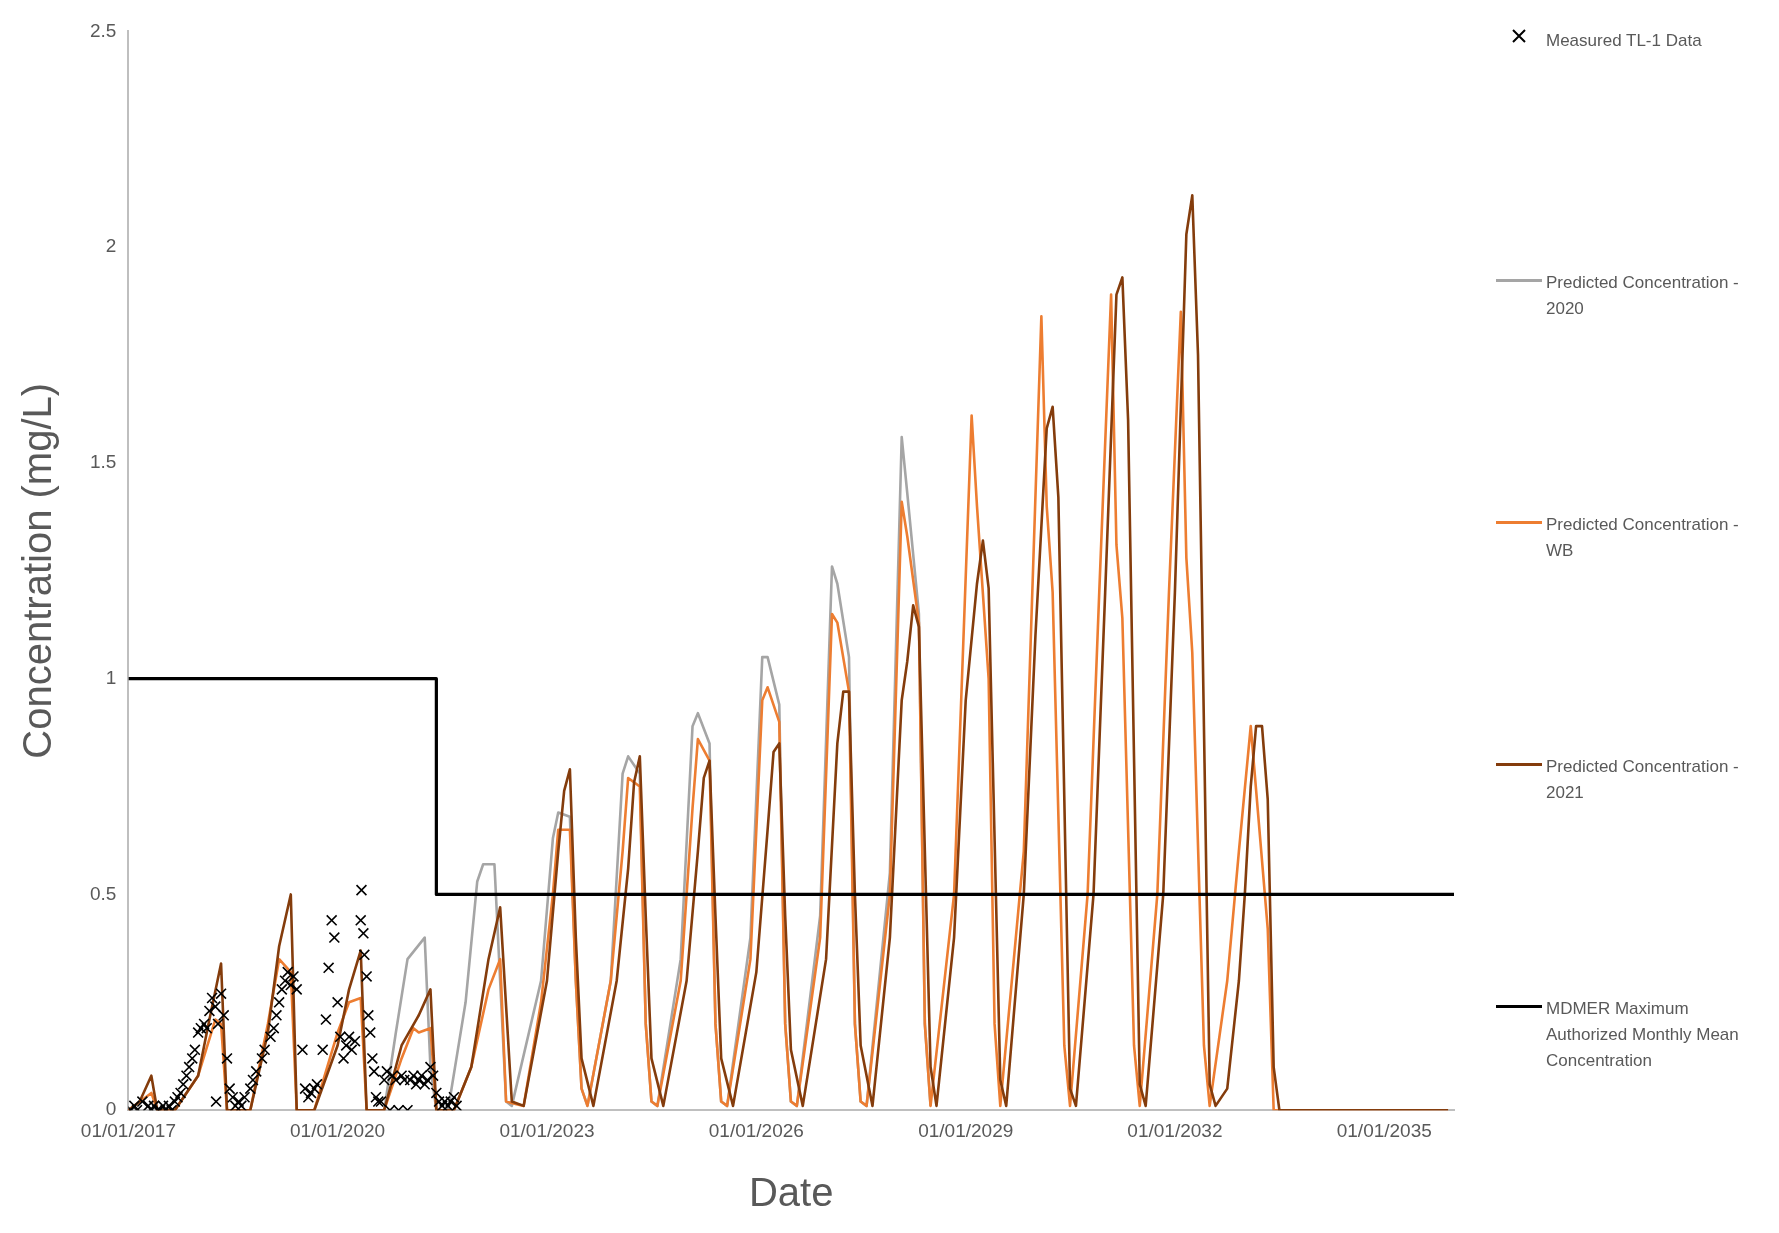  What do you see at coordinates (756, 1130) in the screenshot?
I see `x-tick-label: 01/01/2026` at bounding box center [756, 1130].